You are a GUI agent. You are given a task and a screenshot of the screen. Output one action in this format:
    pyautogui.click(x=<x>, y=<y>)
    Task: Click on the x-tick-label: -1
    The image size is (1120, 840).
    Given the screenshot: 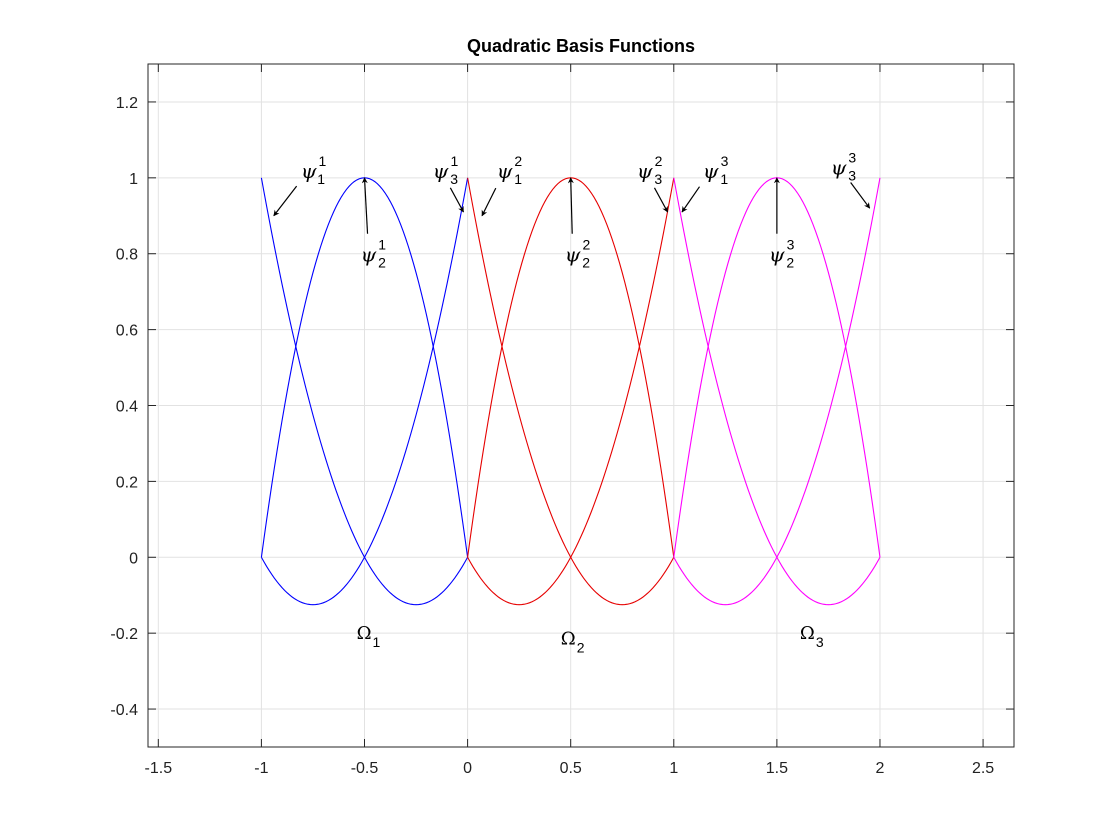 What is the action you would take?
    pyautogui.click(x=261, y=768)
    